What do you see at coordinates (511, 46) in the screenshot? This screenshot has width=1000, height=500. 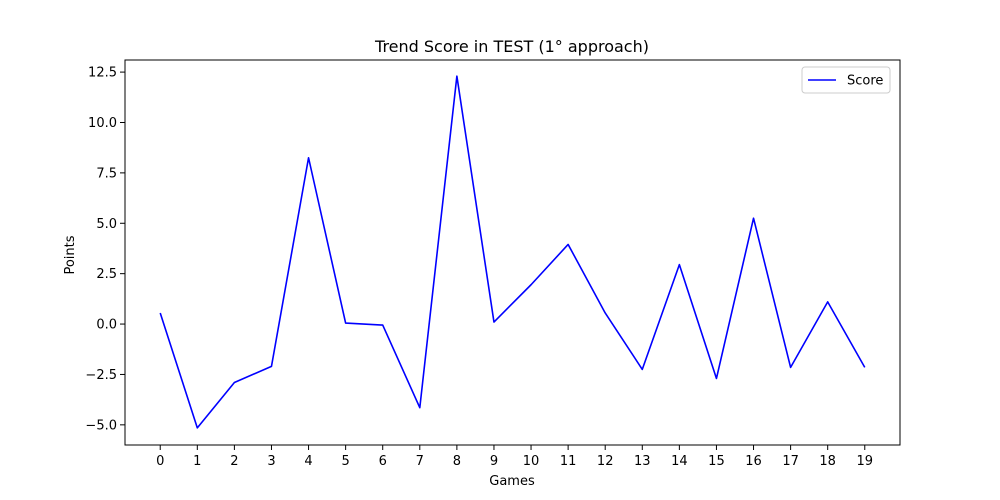 I see `chart-title: Trend Score in TEST (1° approach)` at bounding box center [511, 46].